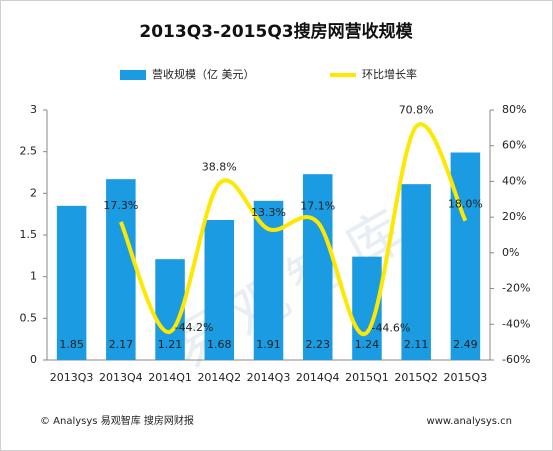  I want to click on bar-label: 2.49, so click(465, 344).